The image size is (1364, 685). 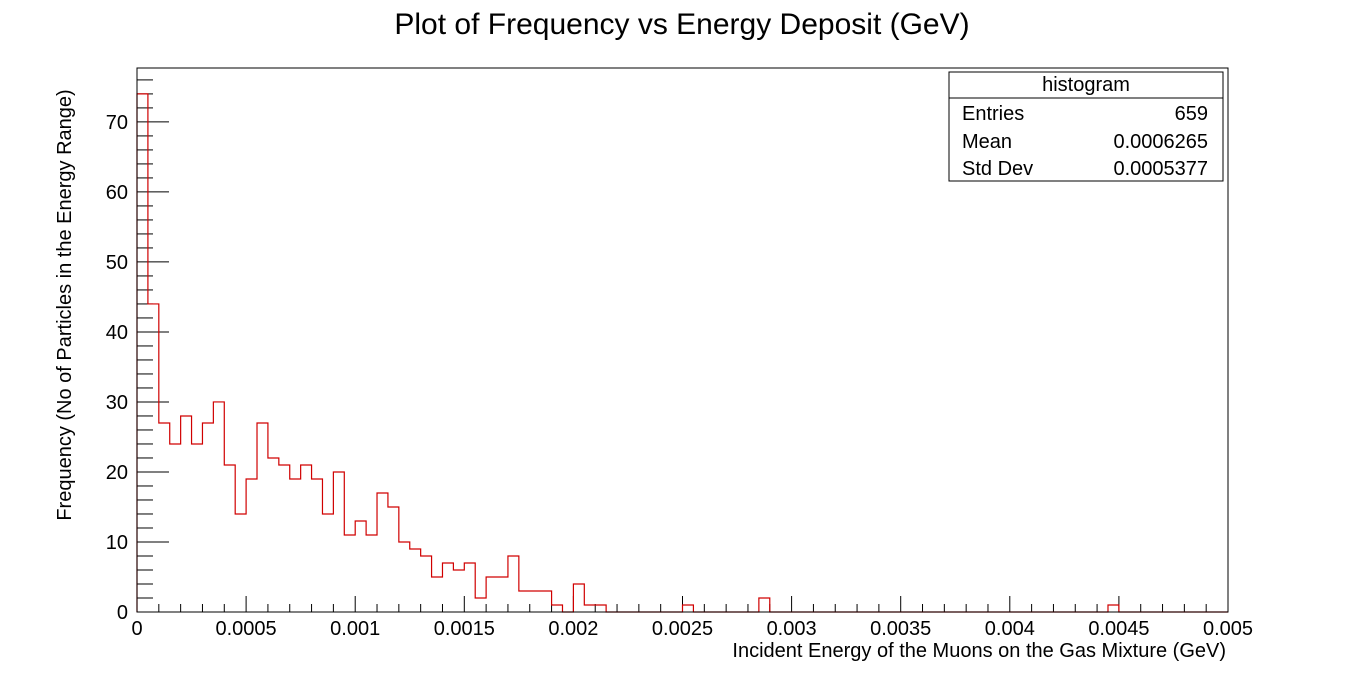 What do you see at coordinates (355, 629) in the screenshot?
I see `x-tick-label: 0.001` at bounding box center [355, 629].